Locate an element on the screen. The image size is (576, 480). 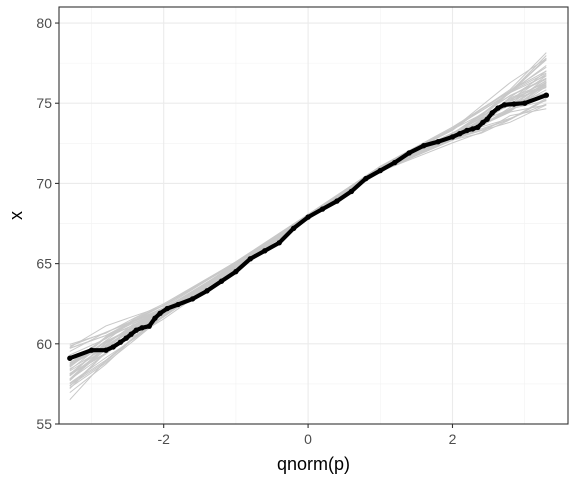
y-tick-label: 55 is located at coordinates (44, 424).